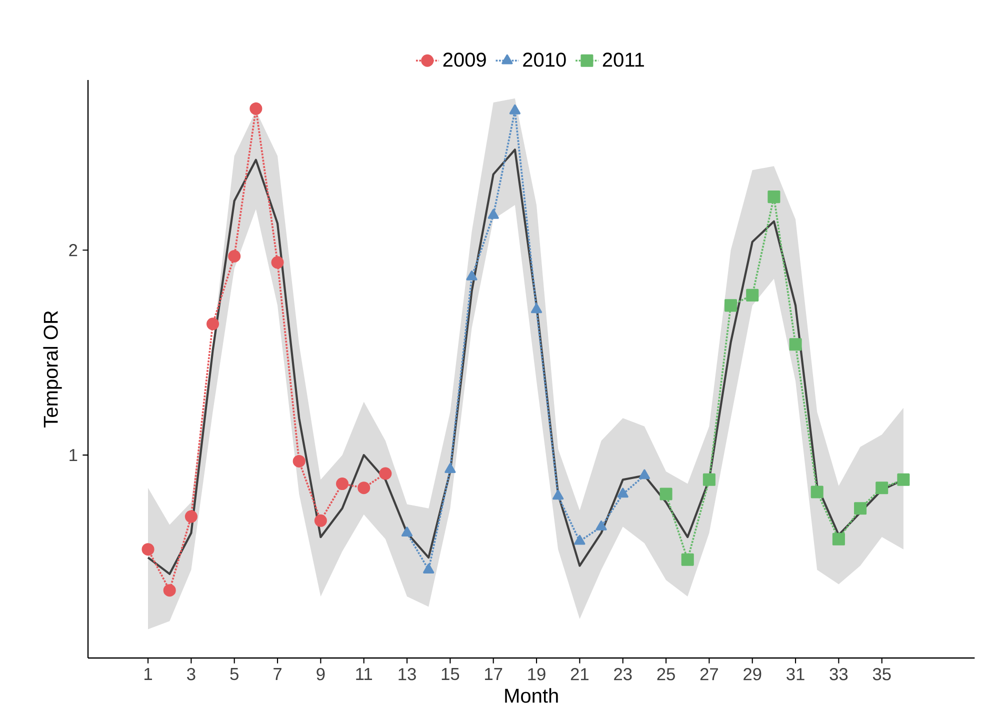  What do you see at coordinates (73, 250) in the screenshot?
I see `y-tick-label: 2` at bounding box center [73, 250].